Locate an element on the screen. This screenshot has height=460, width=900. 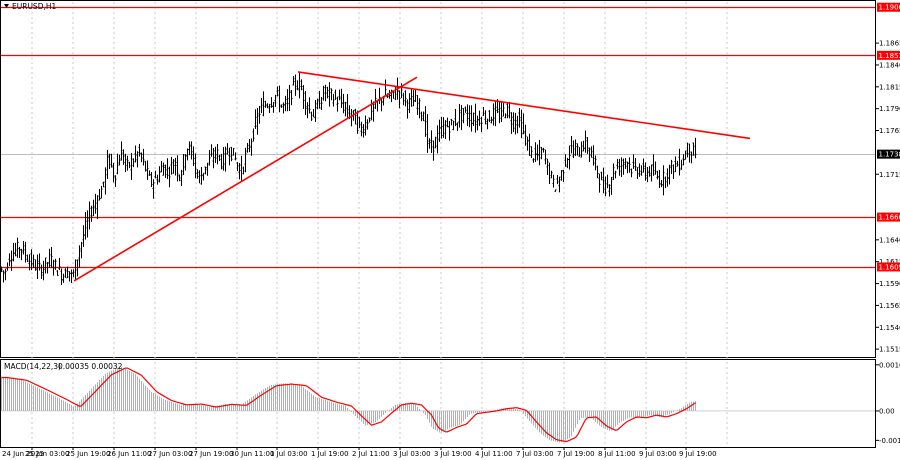
current-price-tag is located at coordinates (888, 154).